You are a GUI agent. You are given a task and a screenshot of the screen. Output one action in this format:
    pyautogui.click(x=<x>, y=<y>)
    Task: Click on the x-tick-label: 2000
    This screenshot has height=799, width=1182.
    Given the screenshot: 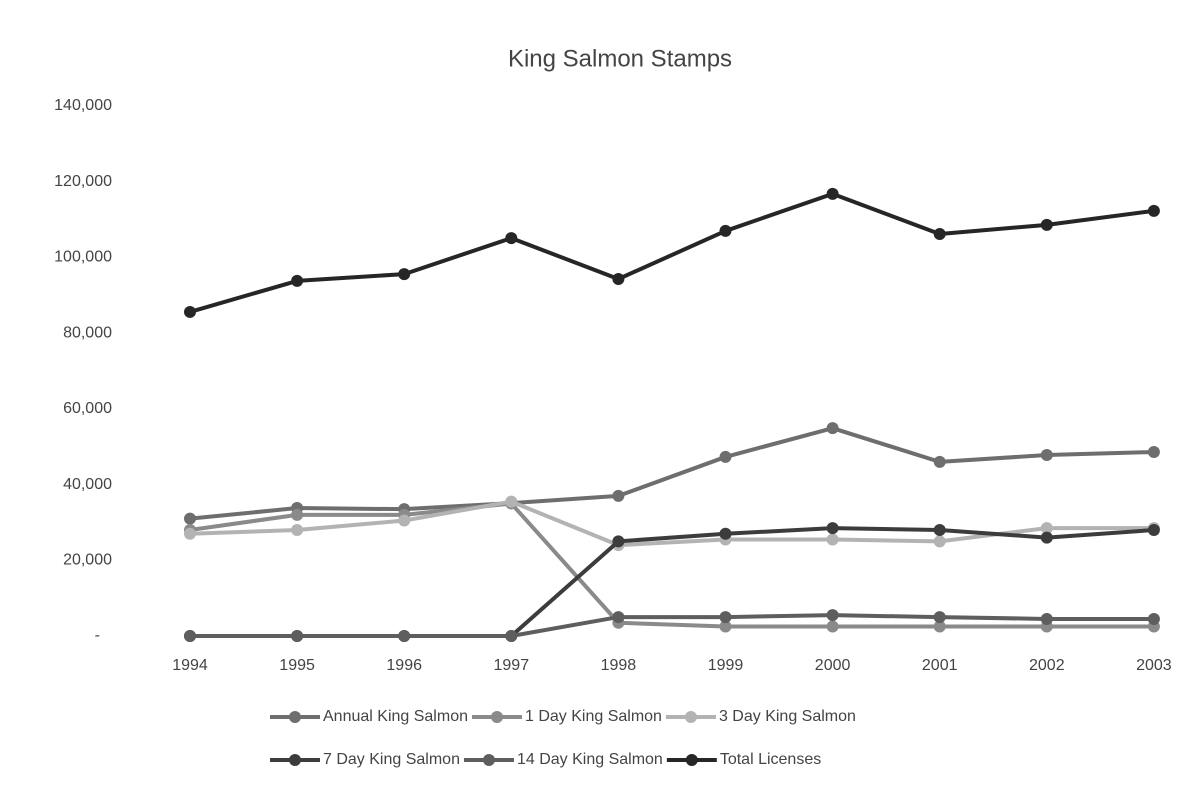 What is the action you would take?
    pyautogui.click(x=833, y=665)
    